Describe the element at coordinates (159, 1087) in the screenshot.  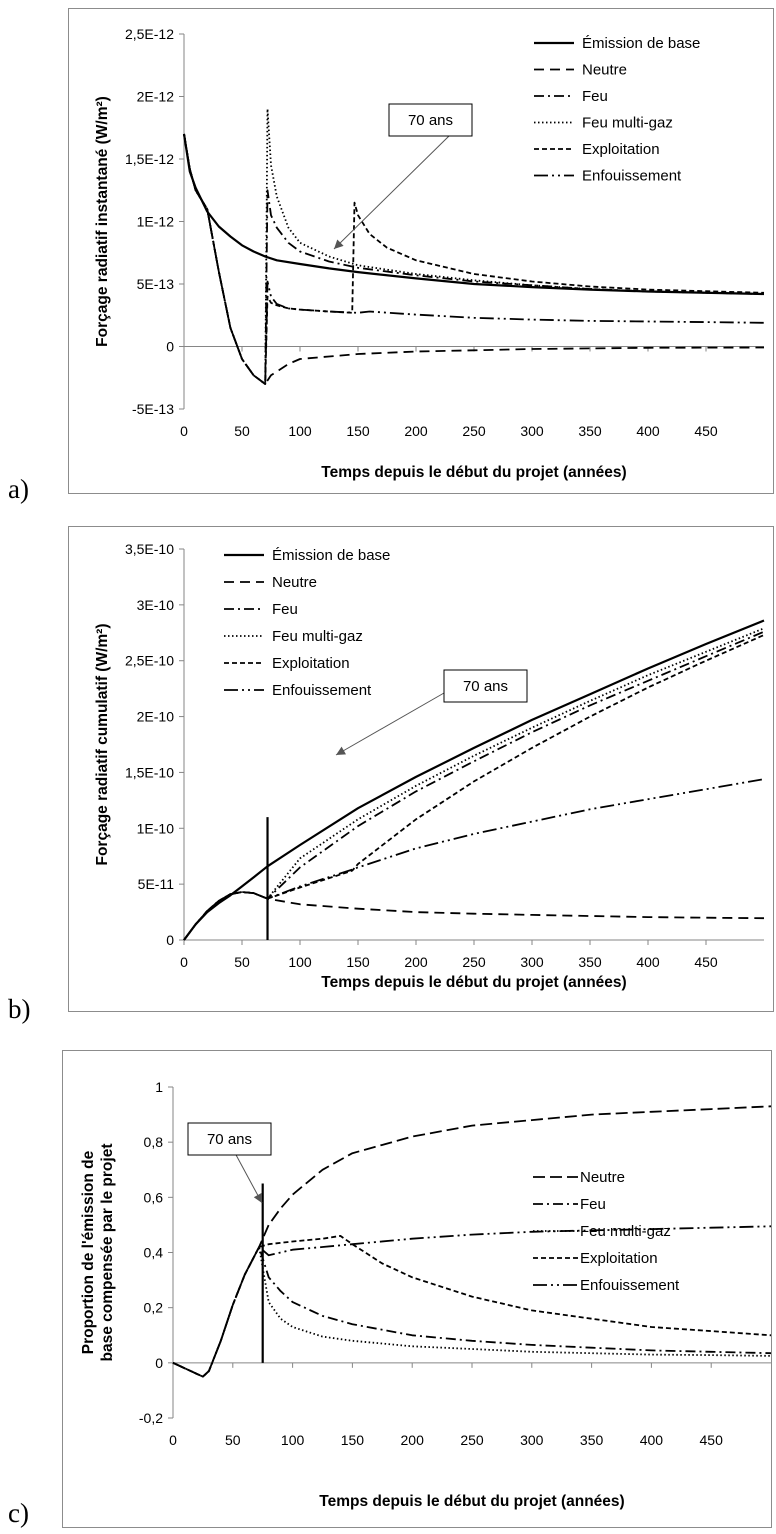
I see `y-tick-label: 1` at that location.